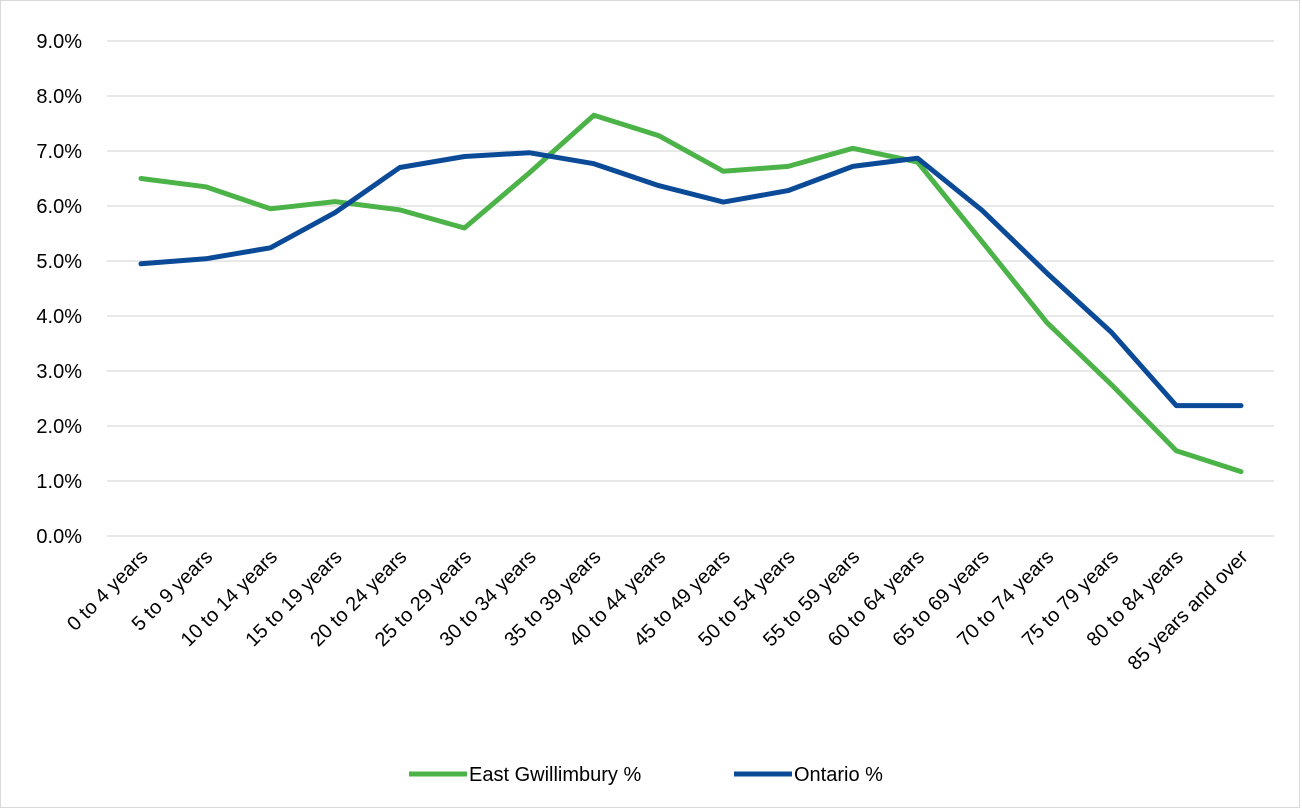 The height and width of the screenshot is (810, 1302). I want to click on y-tick-label: 2.0%, so click(59, 427).